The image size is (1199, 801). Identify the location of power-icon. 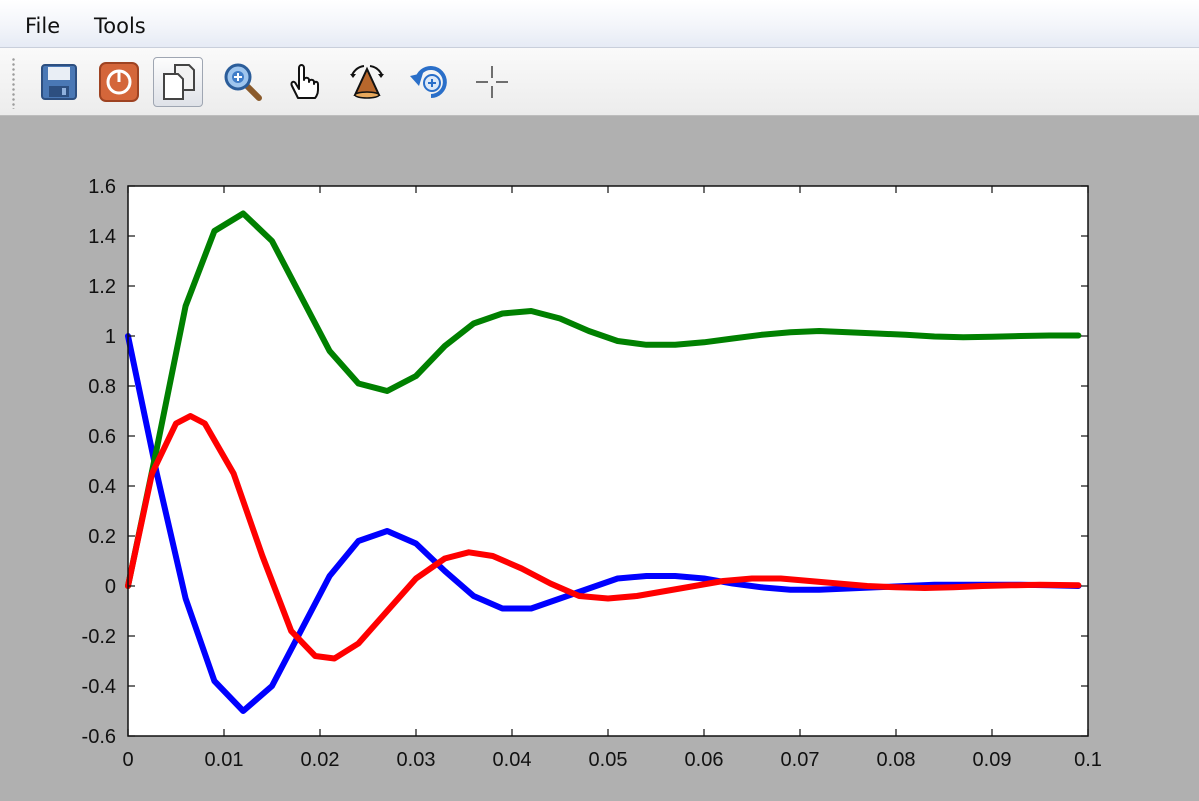
(119, 82).